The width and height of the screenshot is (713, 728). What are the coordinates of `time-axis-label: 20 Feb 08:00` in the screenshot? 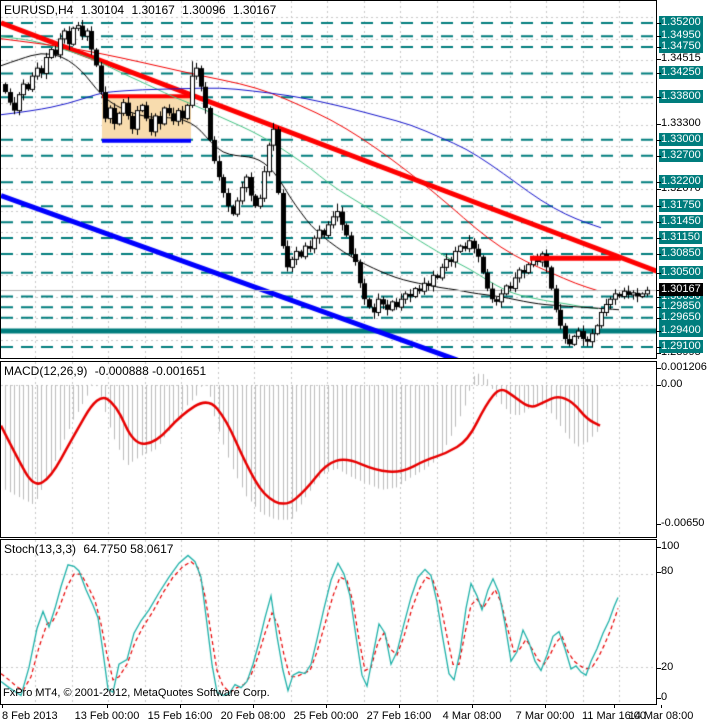 It's located at (253, 716).